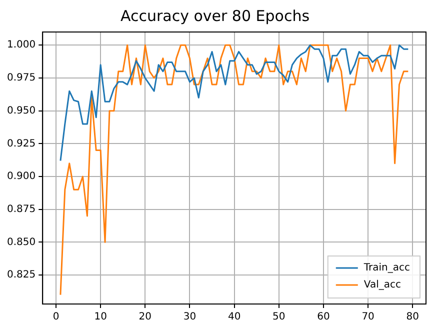  Describe the element at coordinates (21, 78) in the screenshot. I see `y-tick-label: 0.975` at that location.